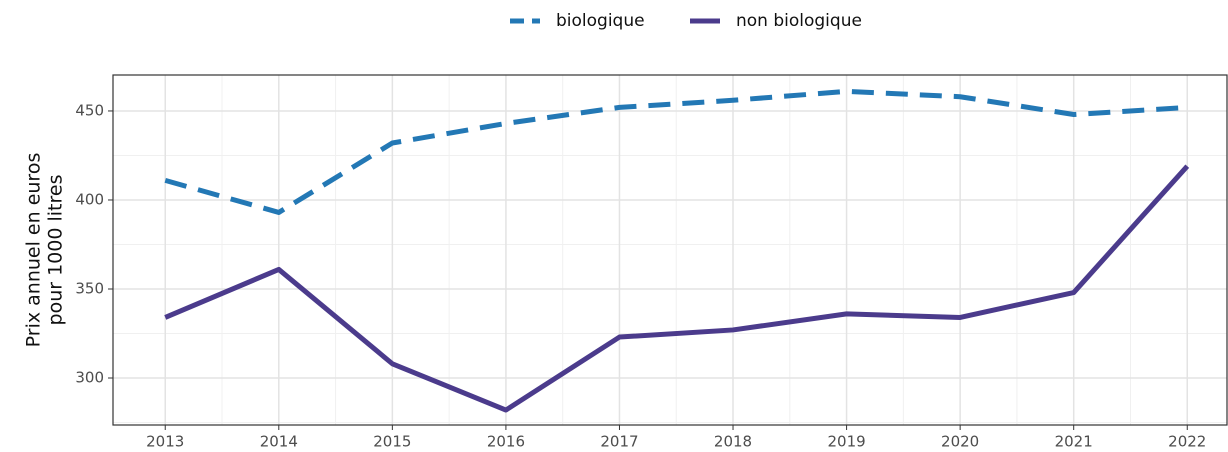 This screenshot has height=452, width=1228. I want to click on y-label-line: pour 1000 litres, so click(56, 250).